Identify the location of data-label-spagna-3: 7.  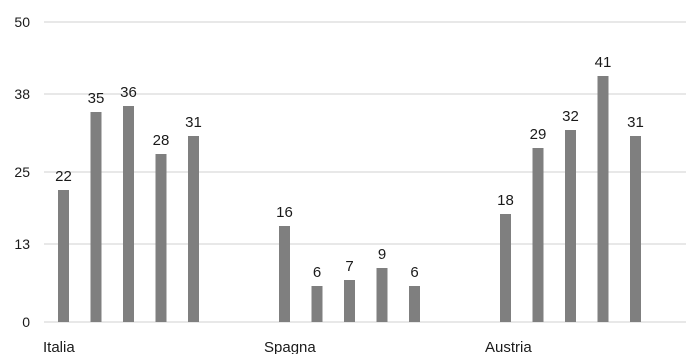
(349, 266).